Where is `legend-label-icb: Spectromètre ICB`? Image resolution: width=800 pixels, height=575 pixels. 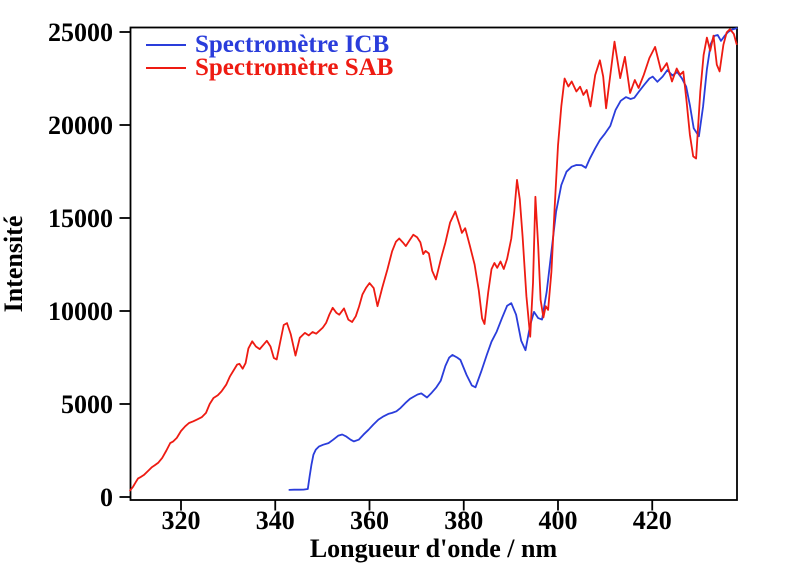
legend-label-icb: Spectromètre ICB is located at coordinates (292, 44).